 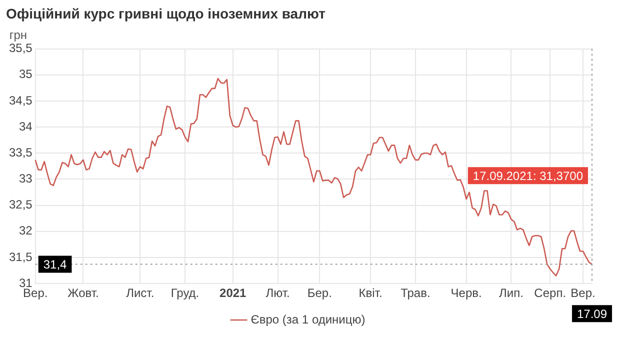 I want to click on y-tick-label: 32,5, so click(x=20, y=205).